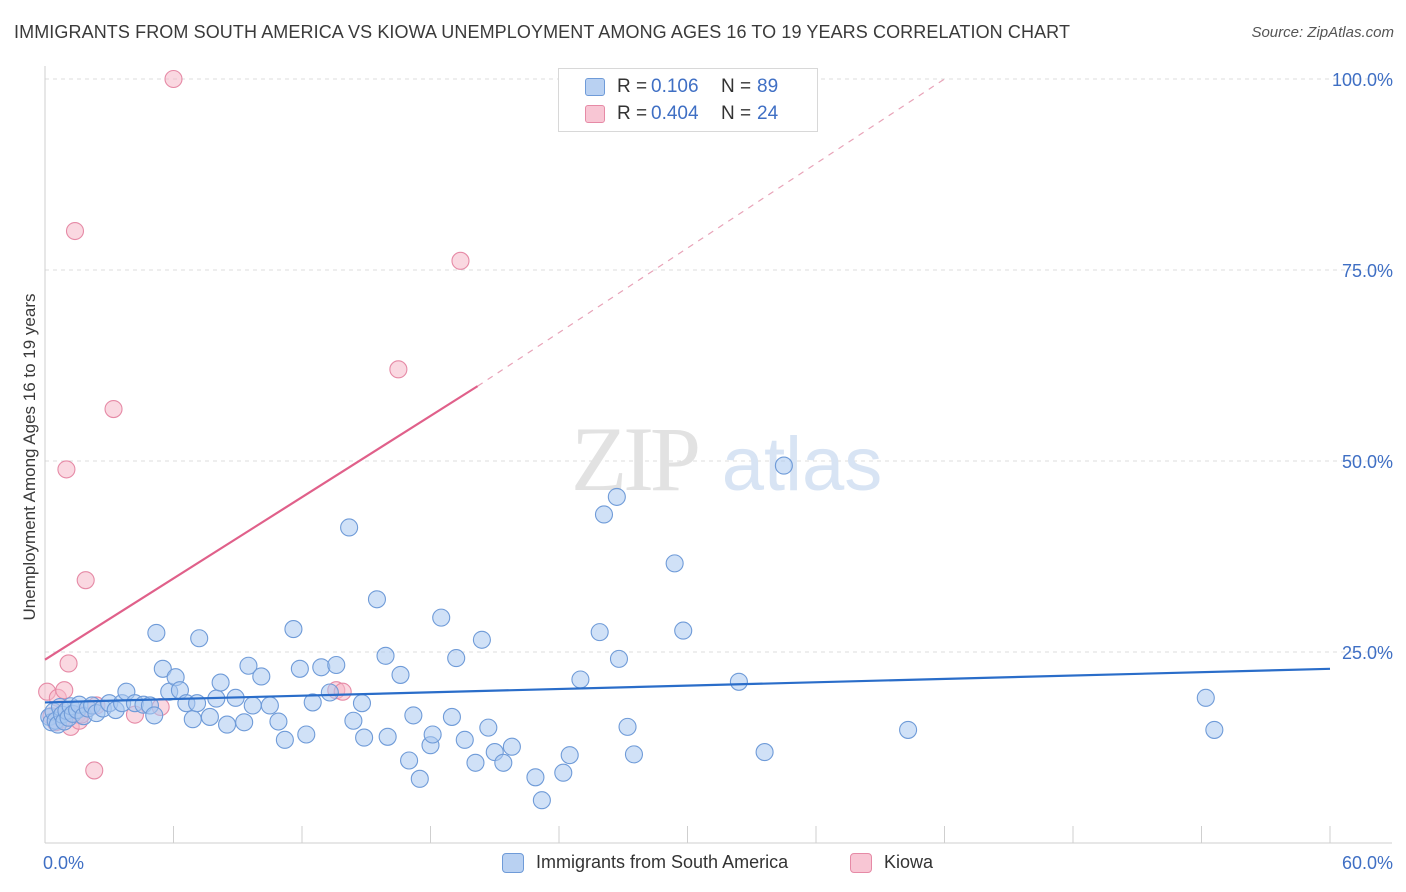  I want to click on x-tick-label-min: 0.0%, so click(63, 863).